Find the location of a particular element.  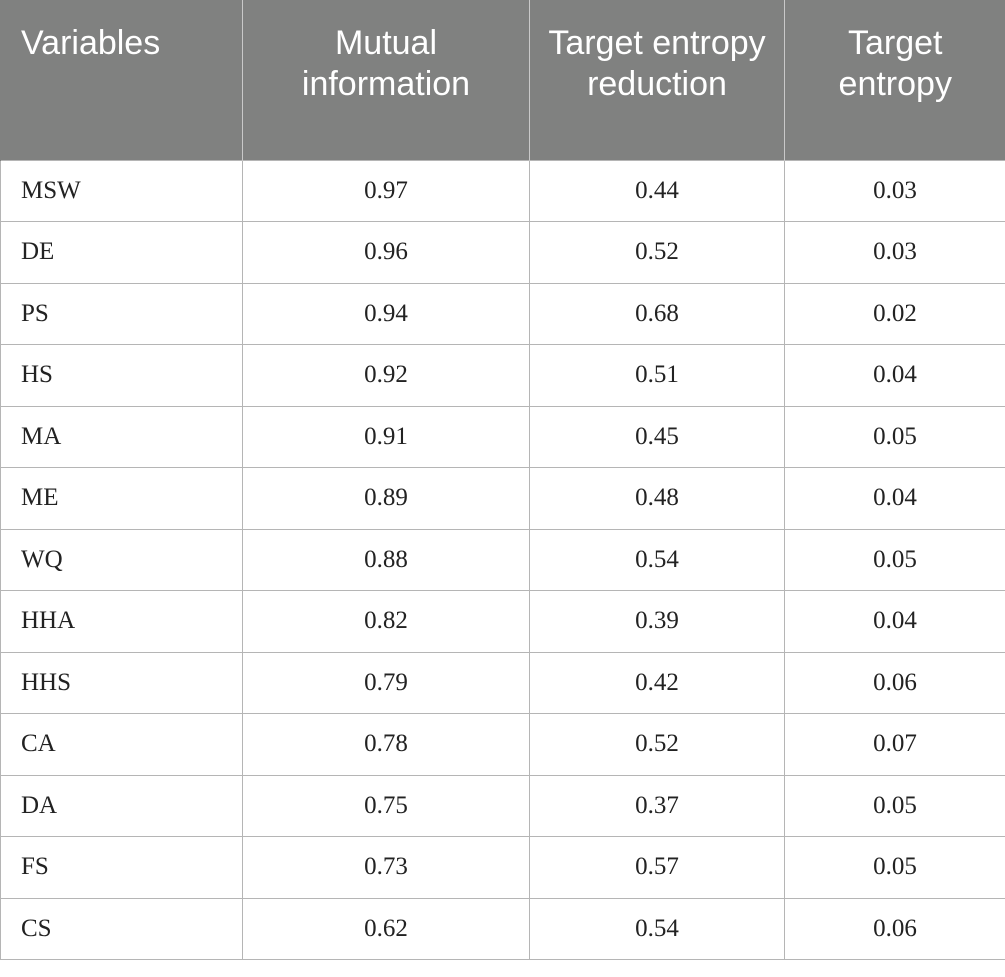

table-row: FS 0.73 0.57 0.05 is located at coordinates (502, 867).